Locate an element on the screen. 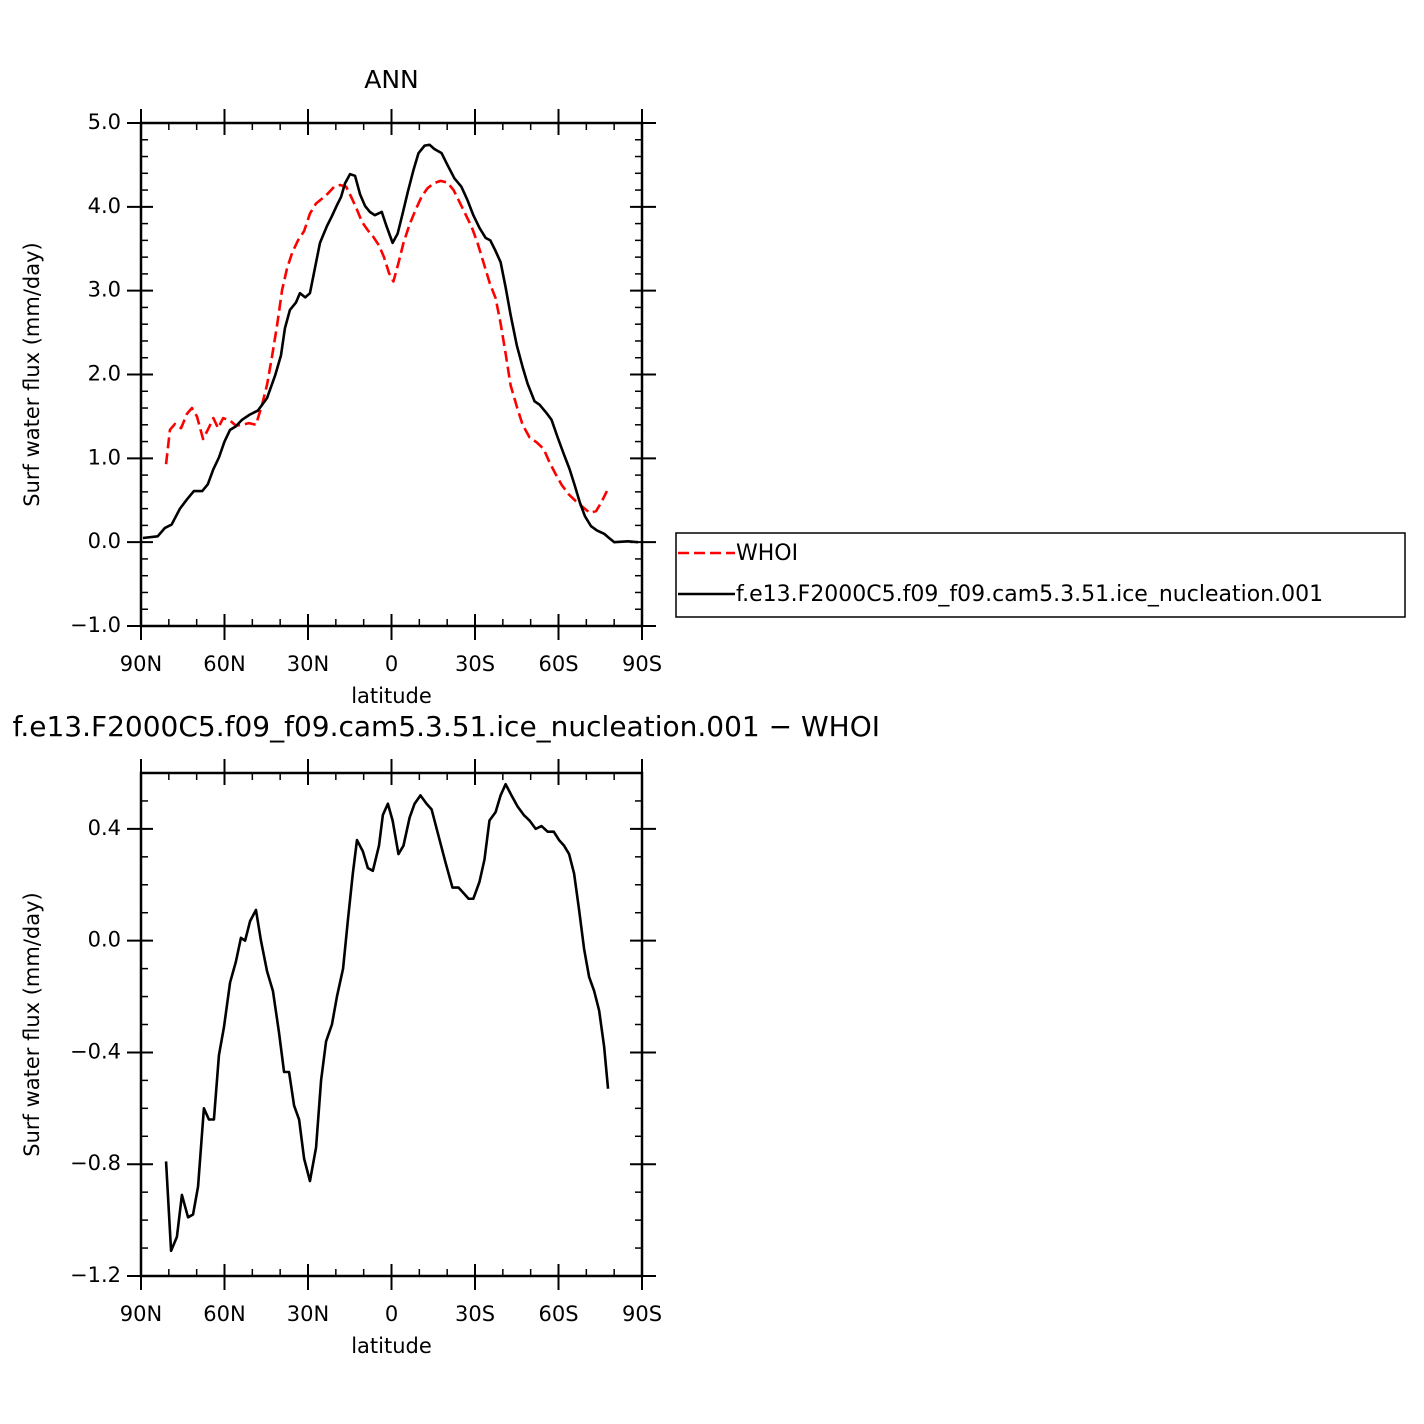 The width and height of the screenshot is (1424, 1424). y-tick-label: 4.0 is located at coordinates (104, 206).